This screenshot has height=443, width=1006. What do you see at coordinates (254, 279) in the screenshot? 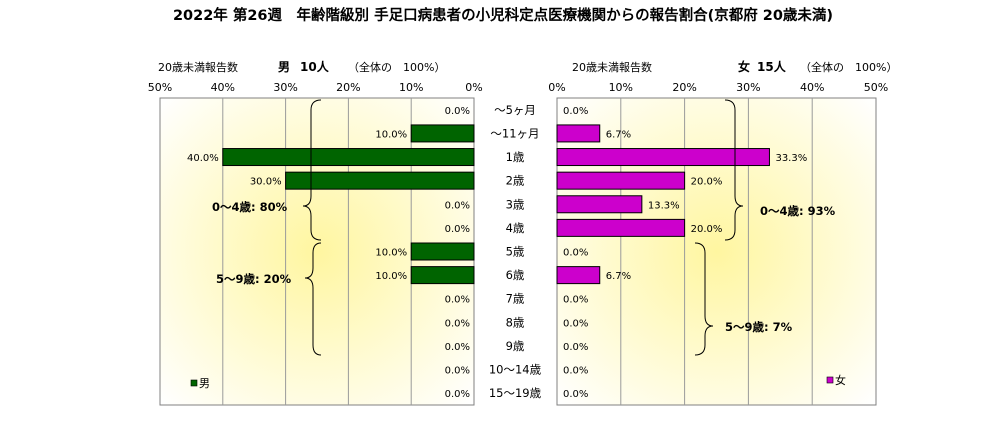
I see `annotation-male-5-9: 5～9歳: 20%` at bounding box center [254, 279].